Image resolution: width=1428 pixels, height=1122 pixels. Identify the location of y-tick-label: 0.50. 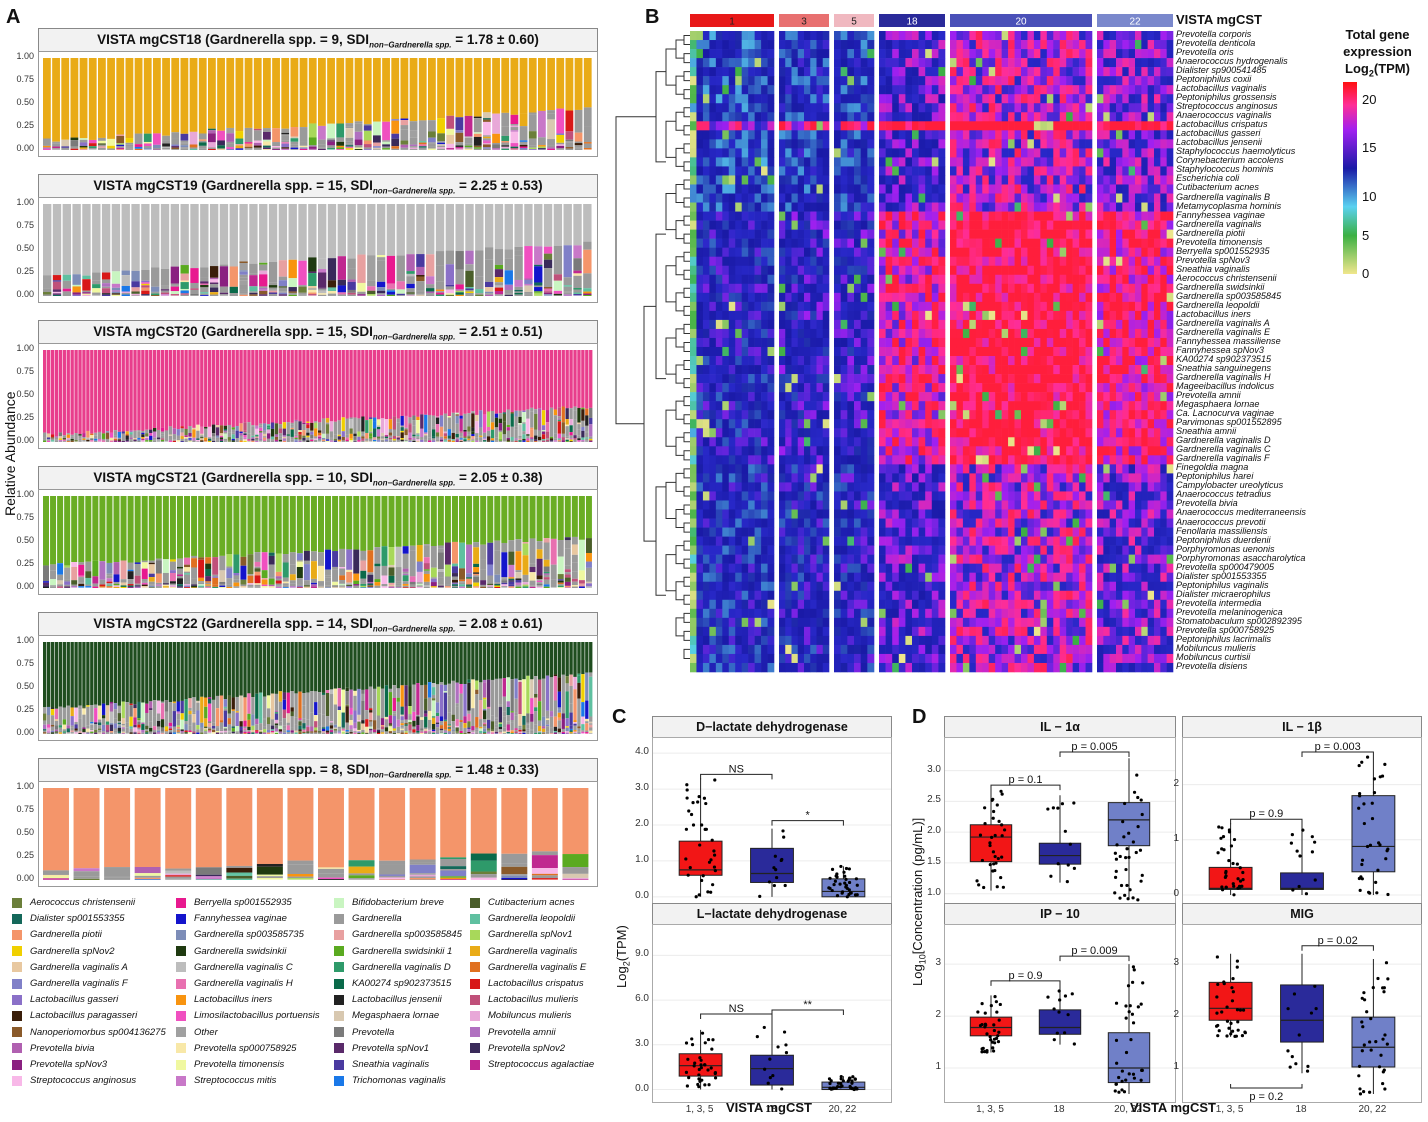
(25, 686).